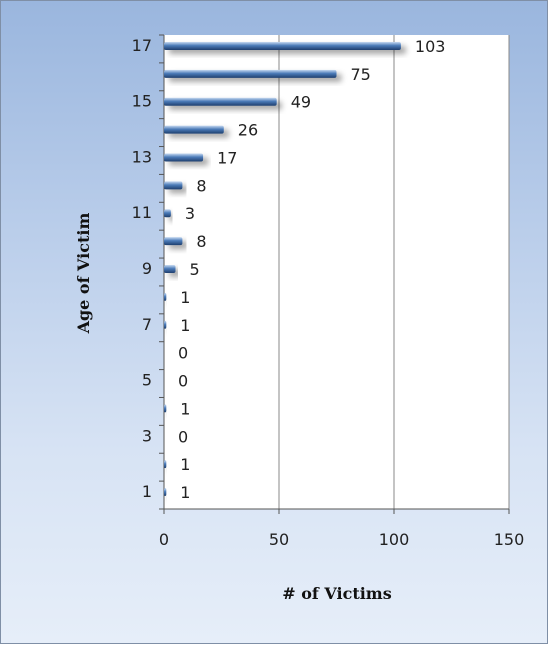  I want to click on y-tick-label-7: 7, so click(147, 324).